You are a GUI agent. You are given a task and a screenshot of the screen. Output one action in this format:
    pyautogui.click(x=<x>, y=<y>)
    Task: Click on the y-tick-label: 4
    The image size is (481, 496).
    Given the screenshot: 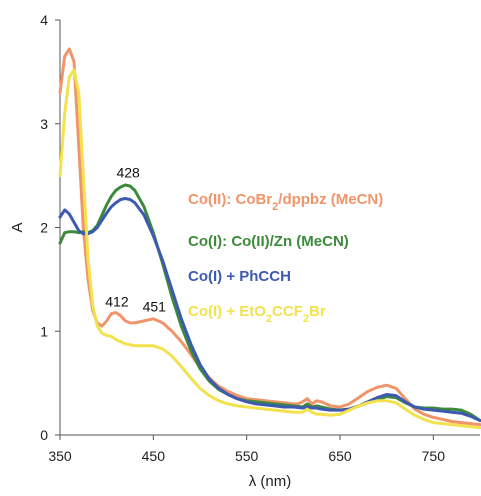 What is the action you would take?
    pyautogui.click(x=44, y=20)
    